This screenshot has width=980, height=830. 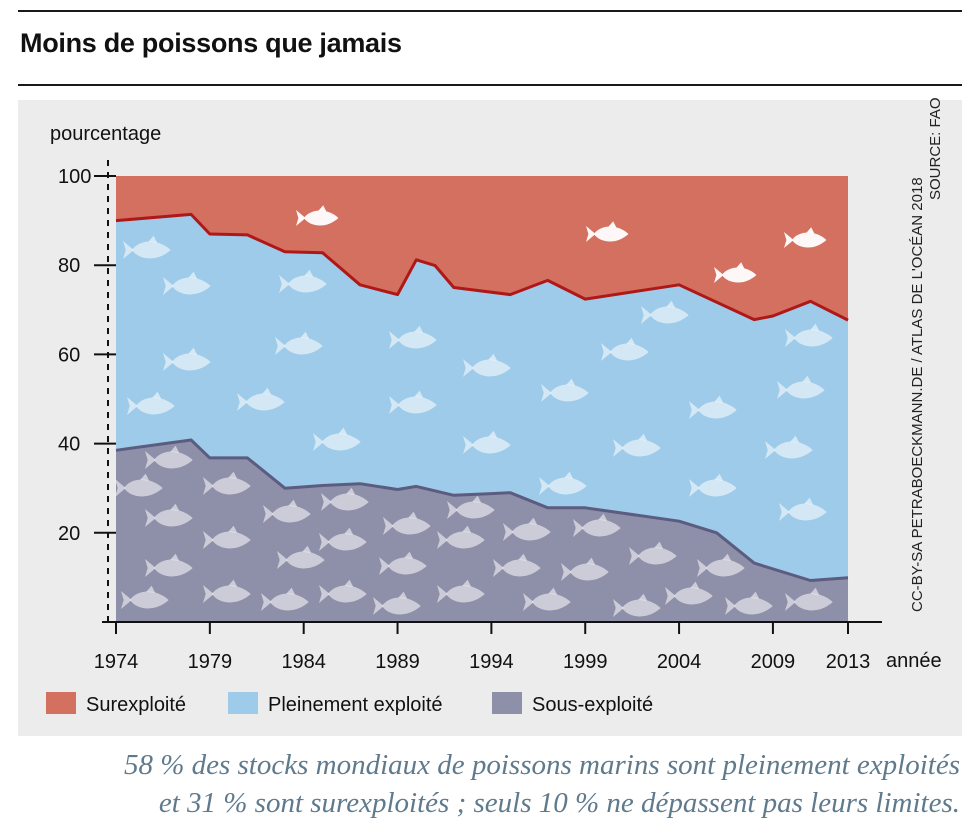 I want to click on legend-label-sous: Sous-exploité, so click(x=592, y=705).